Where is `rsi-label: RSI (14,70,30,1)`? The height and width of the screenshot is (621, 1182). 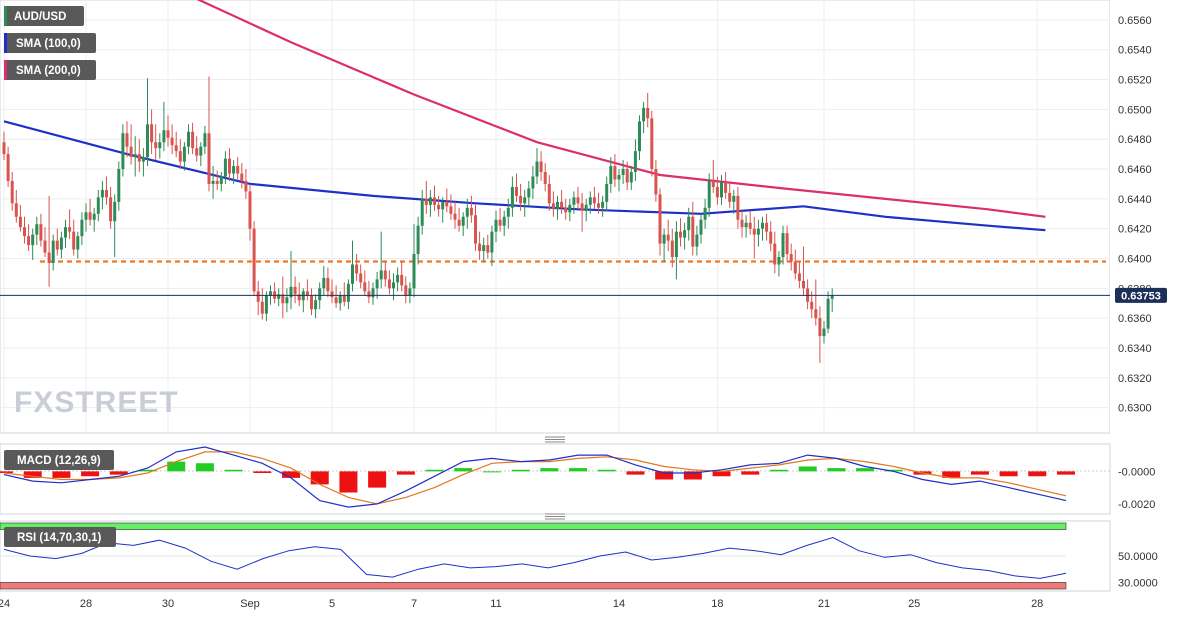 rsi-label: RSI (14,70,30,1) is located at coordinates (60, 537).